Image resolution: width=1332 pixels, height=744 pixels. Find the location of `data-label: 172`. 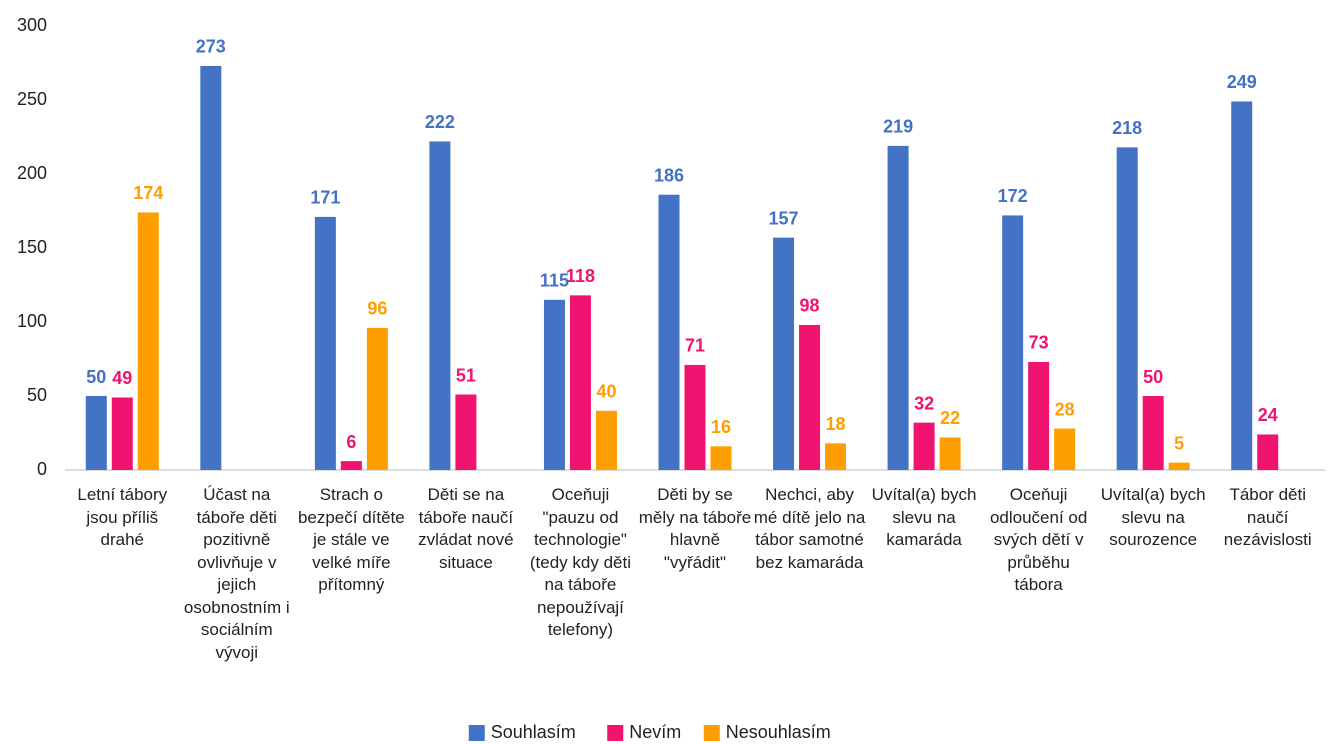

data-label: 172 is located at coordinates (1013, 196).